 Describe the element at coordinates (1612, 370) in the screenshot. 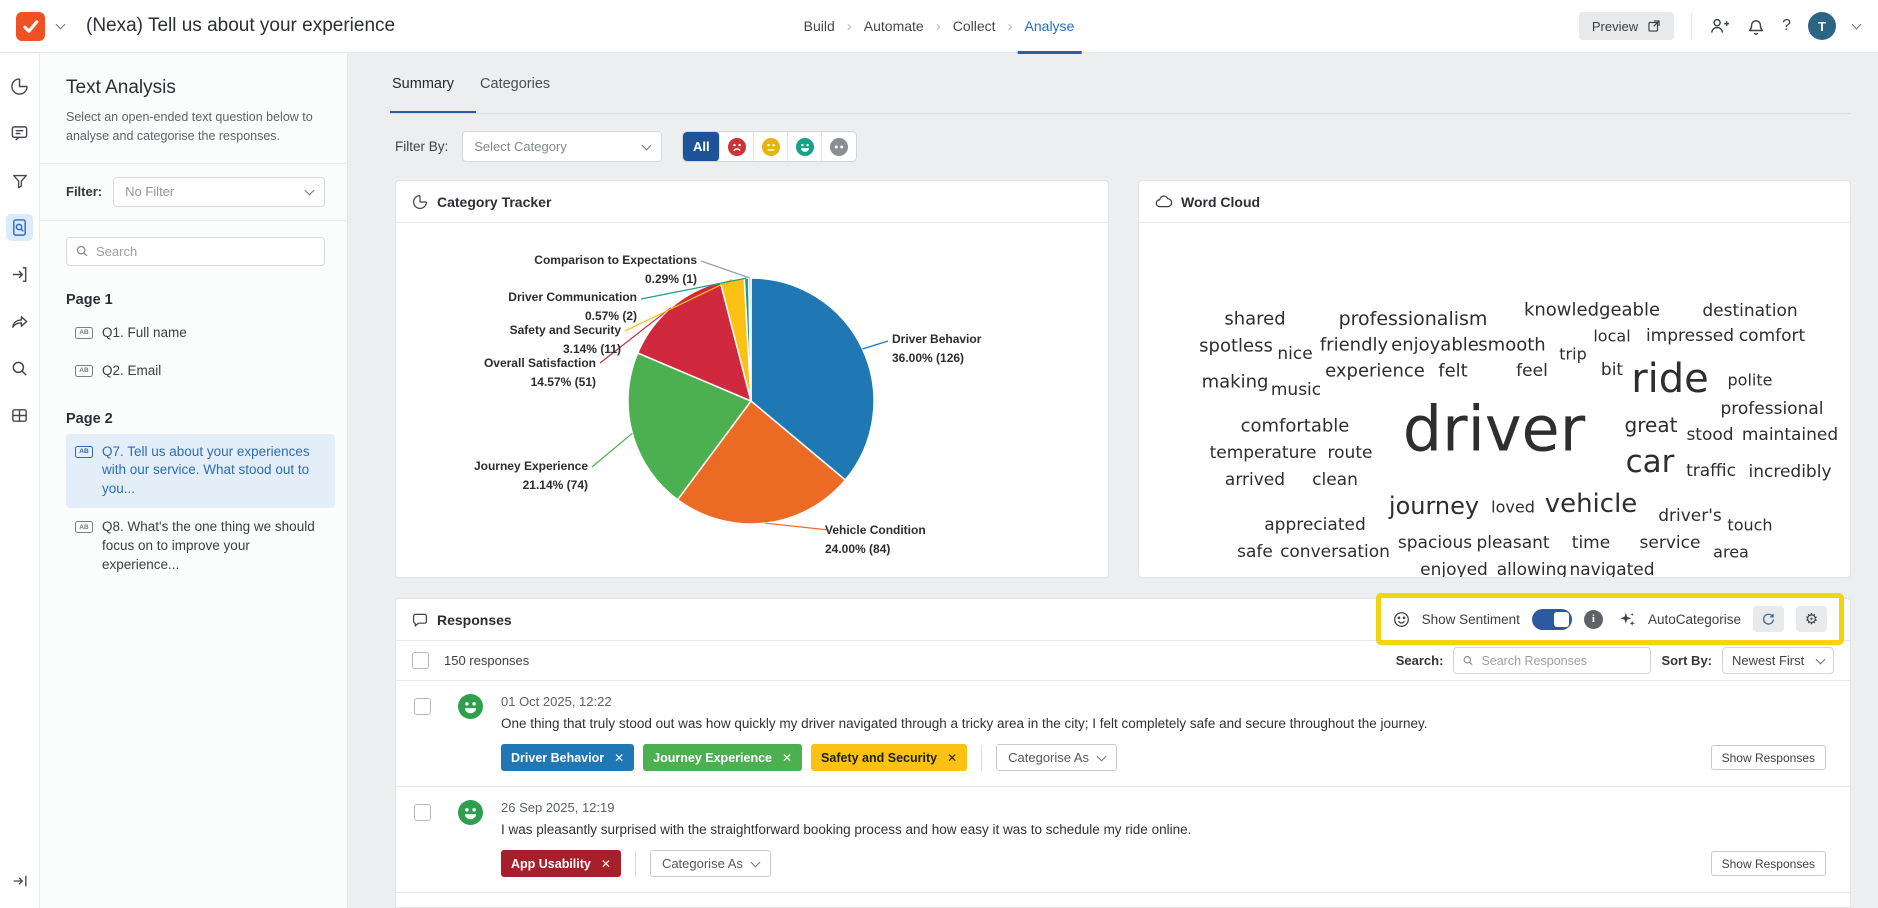

I see `word-cloud-word: bit` at that location.